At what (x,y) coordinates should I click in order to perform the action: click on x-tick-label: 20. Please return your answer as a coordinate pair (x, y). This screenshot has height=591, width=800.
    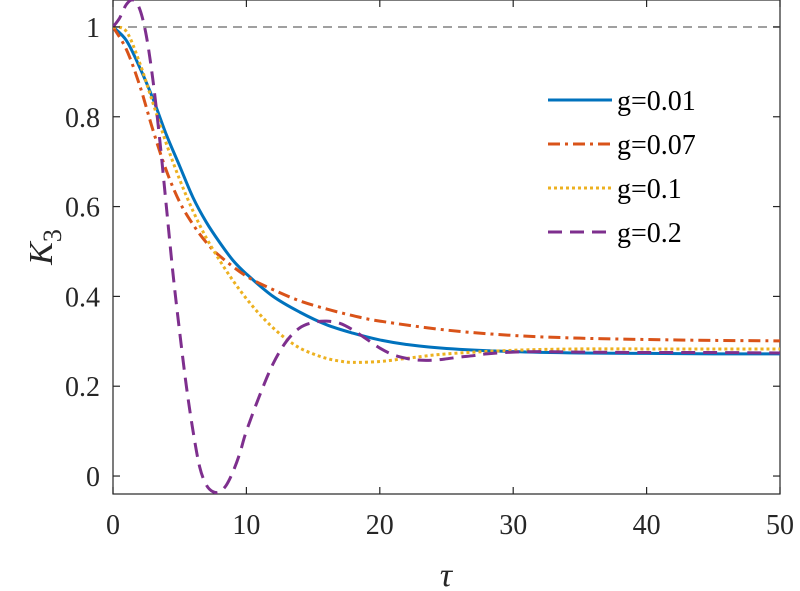
    Looking at the image, I should click on (380, 525).